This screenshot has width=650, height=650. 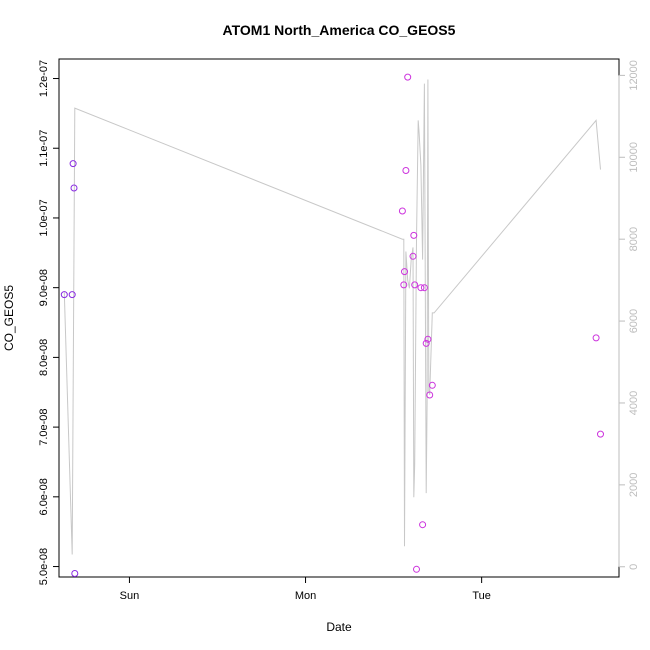 What do you see at coordinates (9, 318) in the screenshot?
I see `y-axis-label: CO_GEOS5` at bounding box center [9, 318].